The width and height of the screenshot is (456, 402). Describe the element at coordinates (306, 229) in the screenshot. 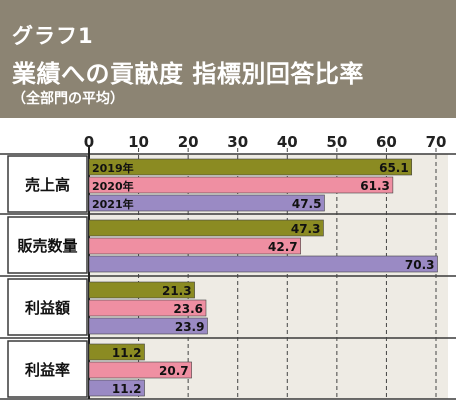

I see `data-label: 47.3` at that location.